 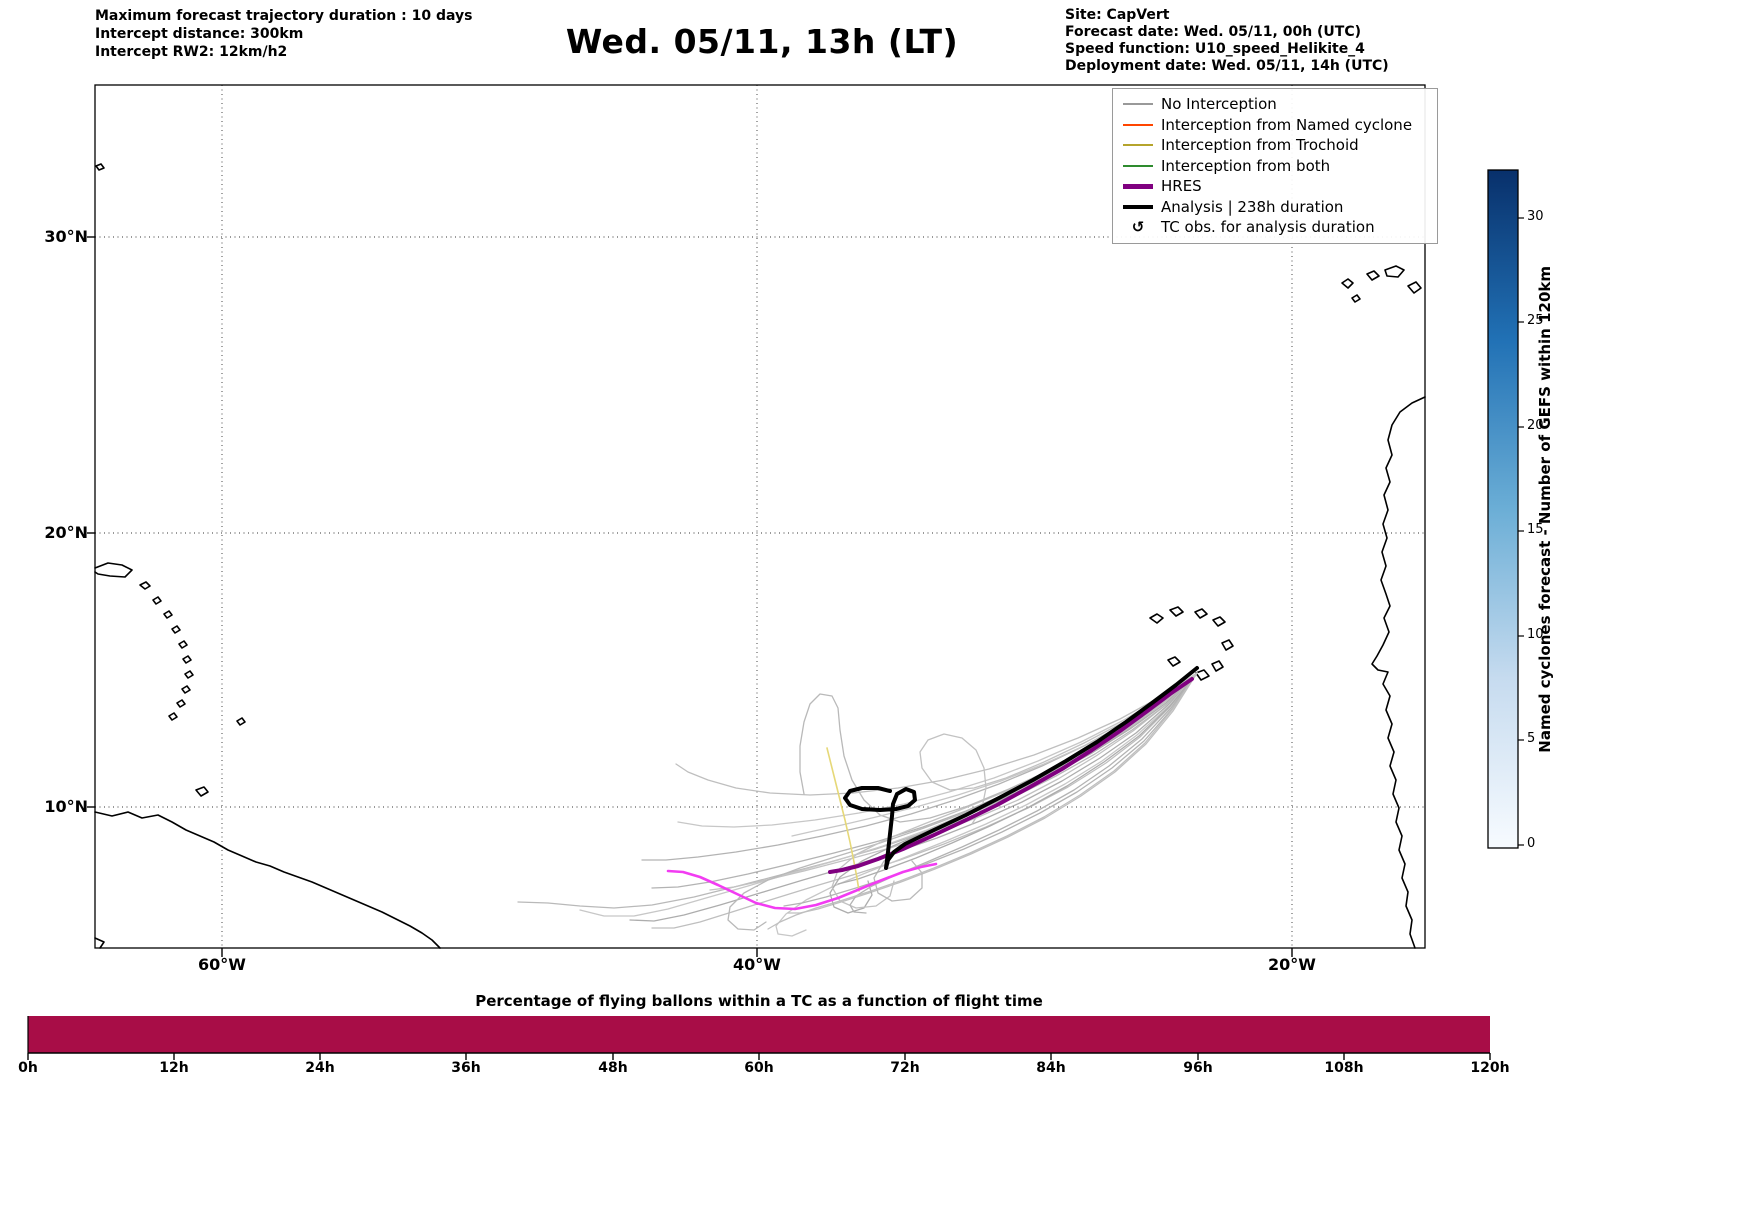 What do you see at coordinates (1503, 509) in the screenshot?
I see `colorbar-gradient` at bounding box center [1503, 509].